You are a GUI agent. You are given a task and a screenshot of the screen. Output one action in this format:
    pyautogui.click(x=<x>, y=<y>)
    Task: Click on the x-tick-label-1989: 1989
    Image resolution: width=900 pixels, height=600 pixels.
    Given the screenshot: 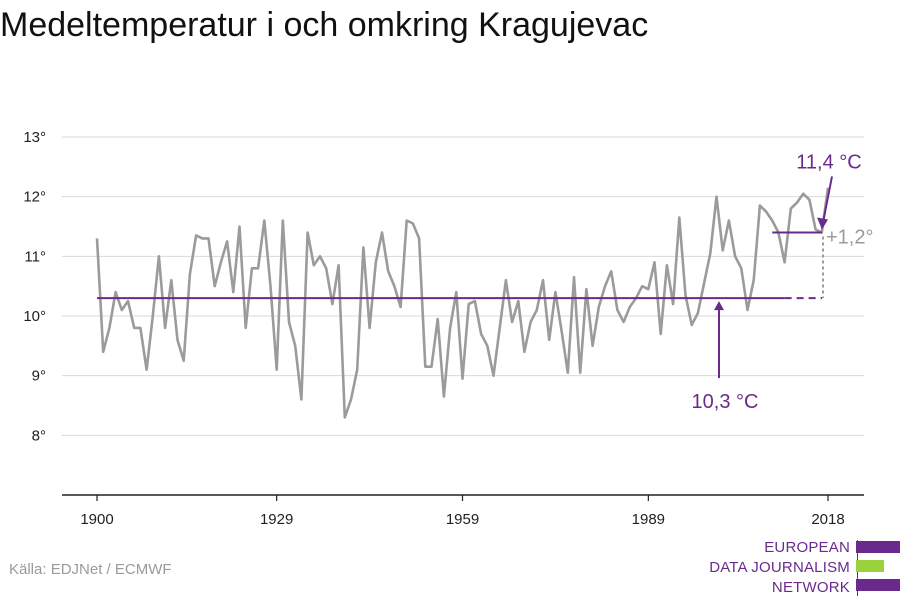 What is the action you would take?
    pyautogui.click(x=648, y=519)
    